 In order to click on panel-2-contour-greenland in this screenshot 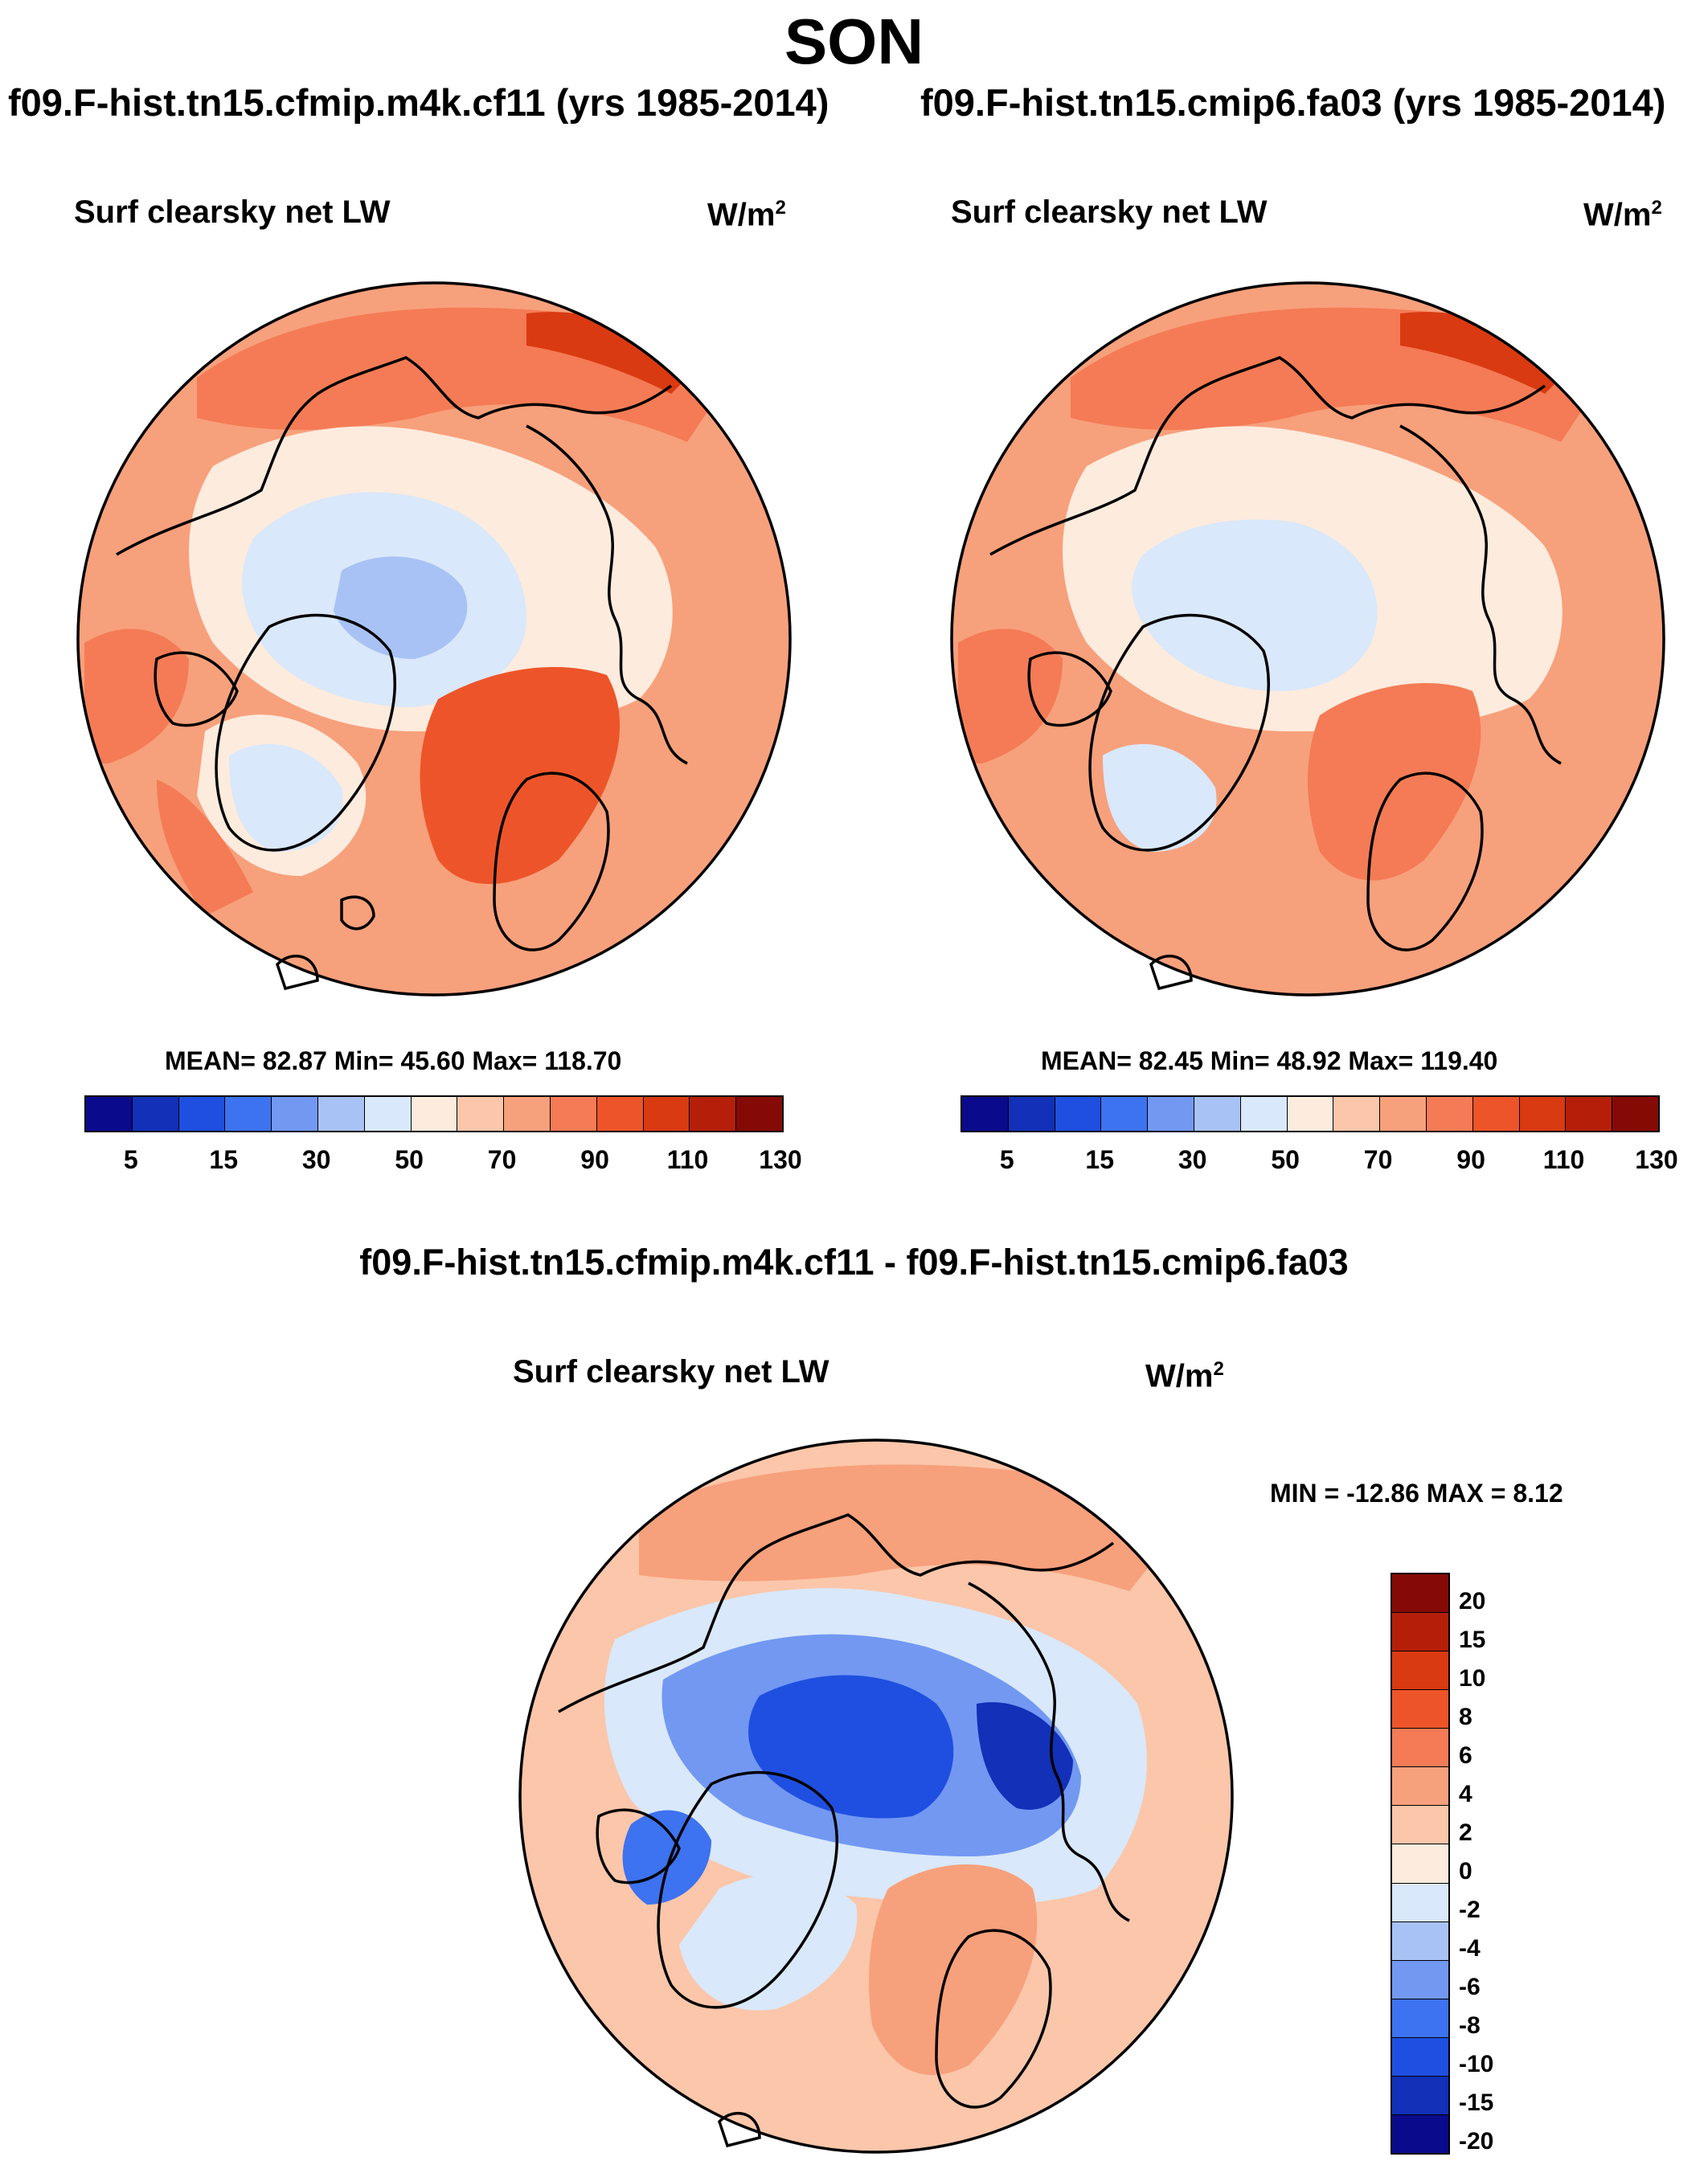, I will do `click(1160, 797)`.